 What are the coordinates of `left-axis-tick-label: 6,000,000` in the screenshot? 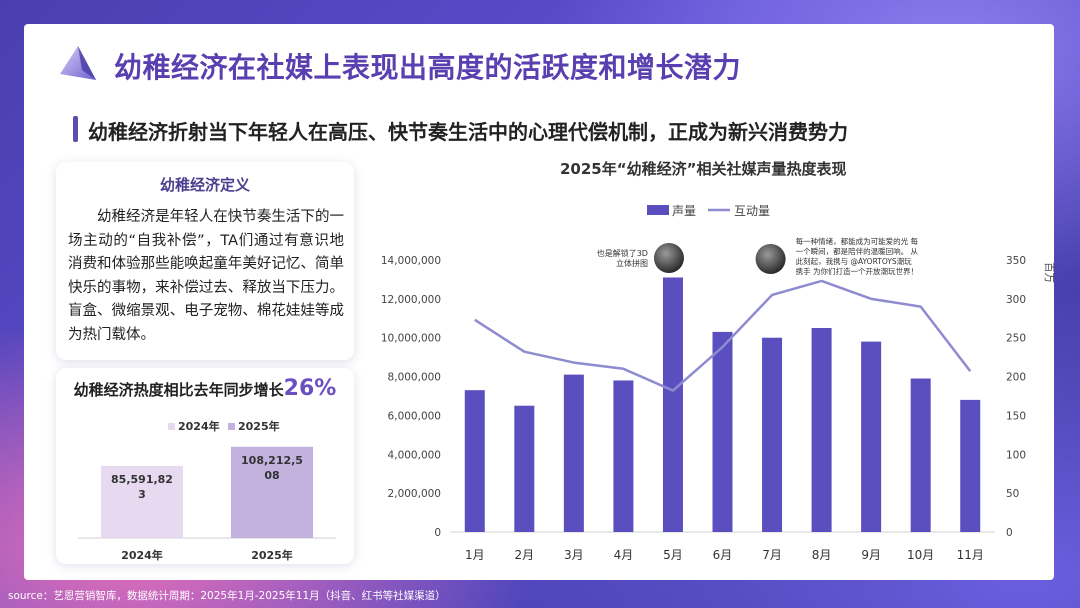 It's located at (414, 416).